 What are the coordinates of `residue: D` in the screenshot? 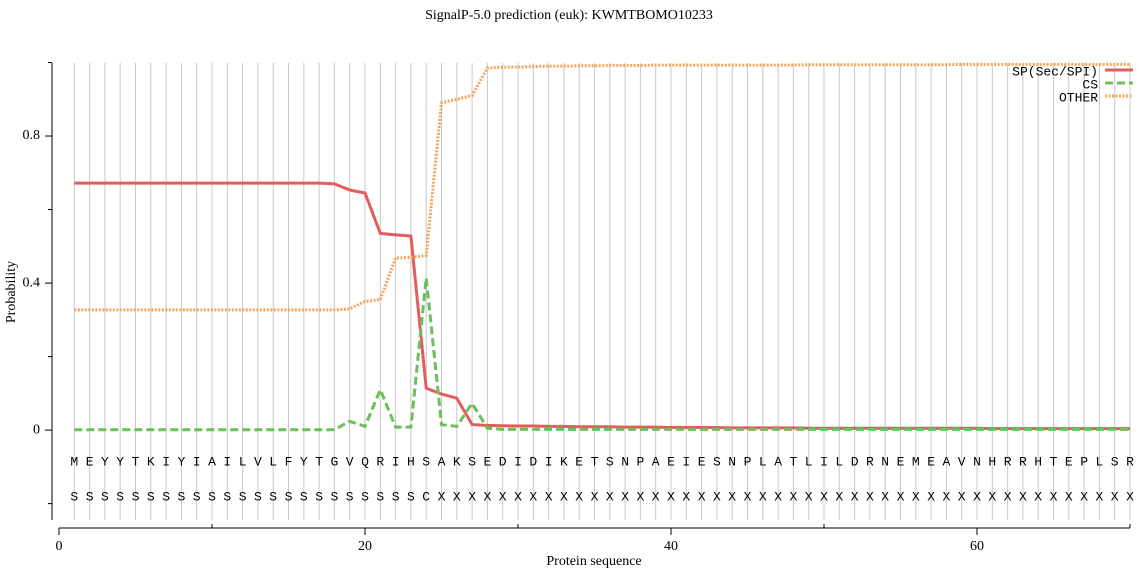 It's located at (533, 461).